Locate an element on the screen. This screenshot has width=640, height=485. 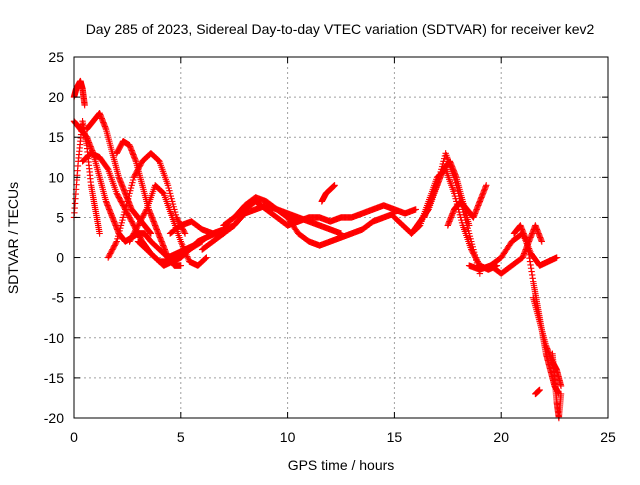
x-tick-label: 20 is located at coordinates (501, 437).